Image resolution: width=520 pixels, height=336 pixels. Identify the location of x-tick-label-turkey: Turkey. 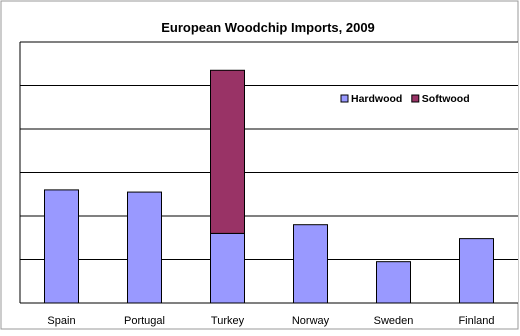
(228, 321).